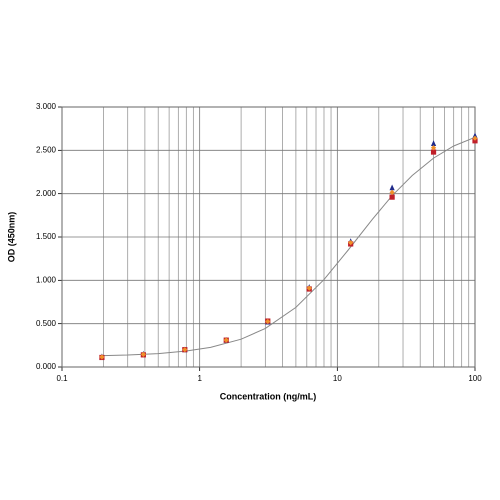 The image size is (500, 500). What do you see at coordinates (46, 323) in the screenshot?
I see `y-tick-label: 0.500` at bounding box center [46, 323].